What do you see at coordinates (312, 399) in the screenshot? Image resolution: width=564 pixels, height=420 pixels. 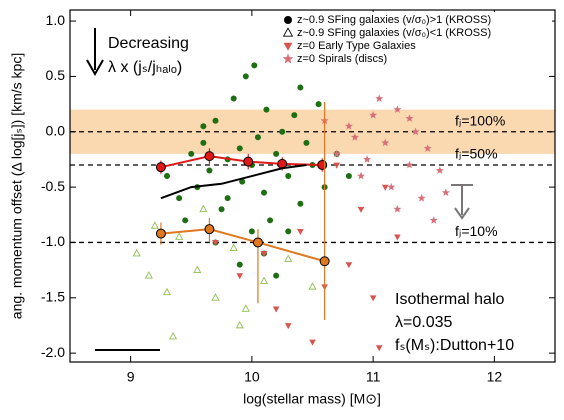 I see `x-axis-label: log(stellar mass) [M⊙]` at bounding box center [312, 399].